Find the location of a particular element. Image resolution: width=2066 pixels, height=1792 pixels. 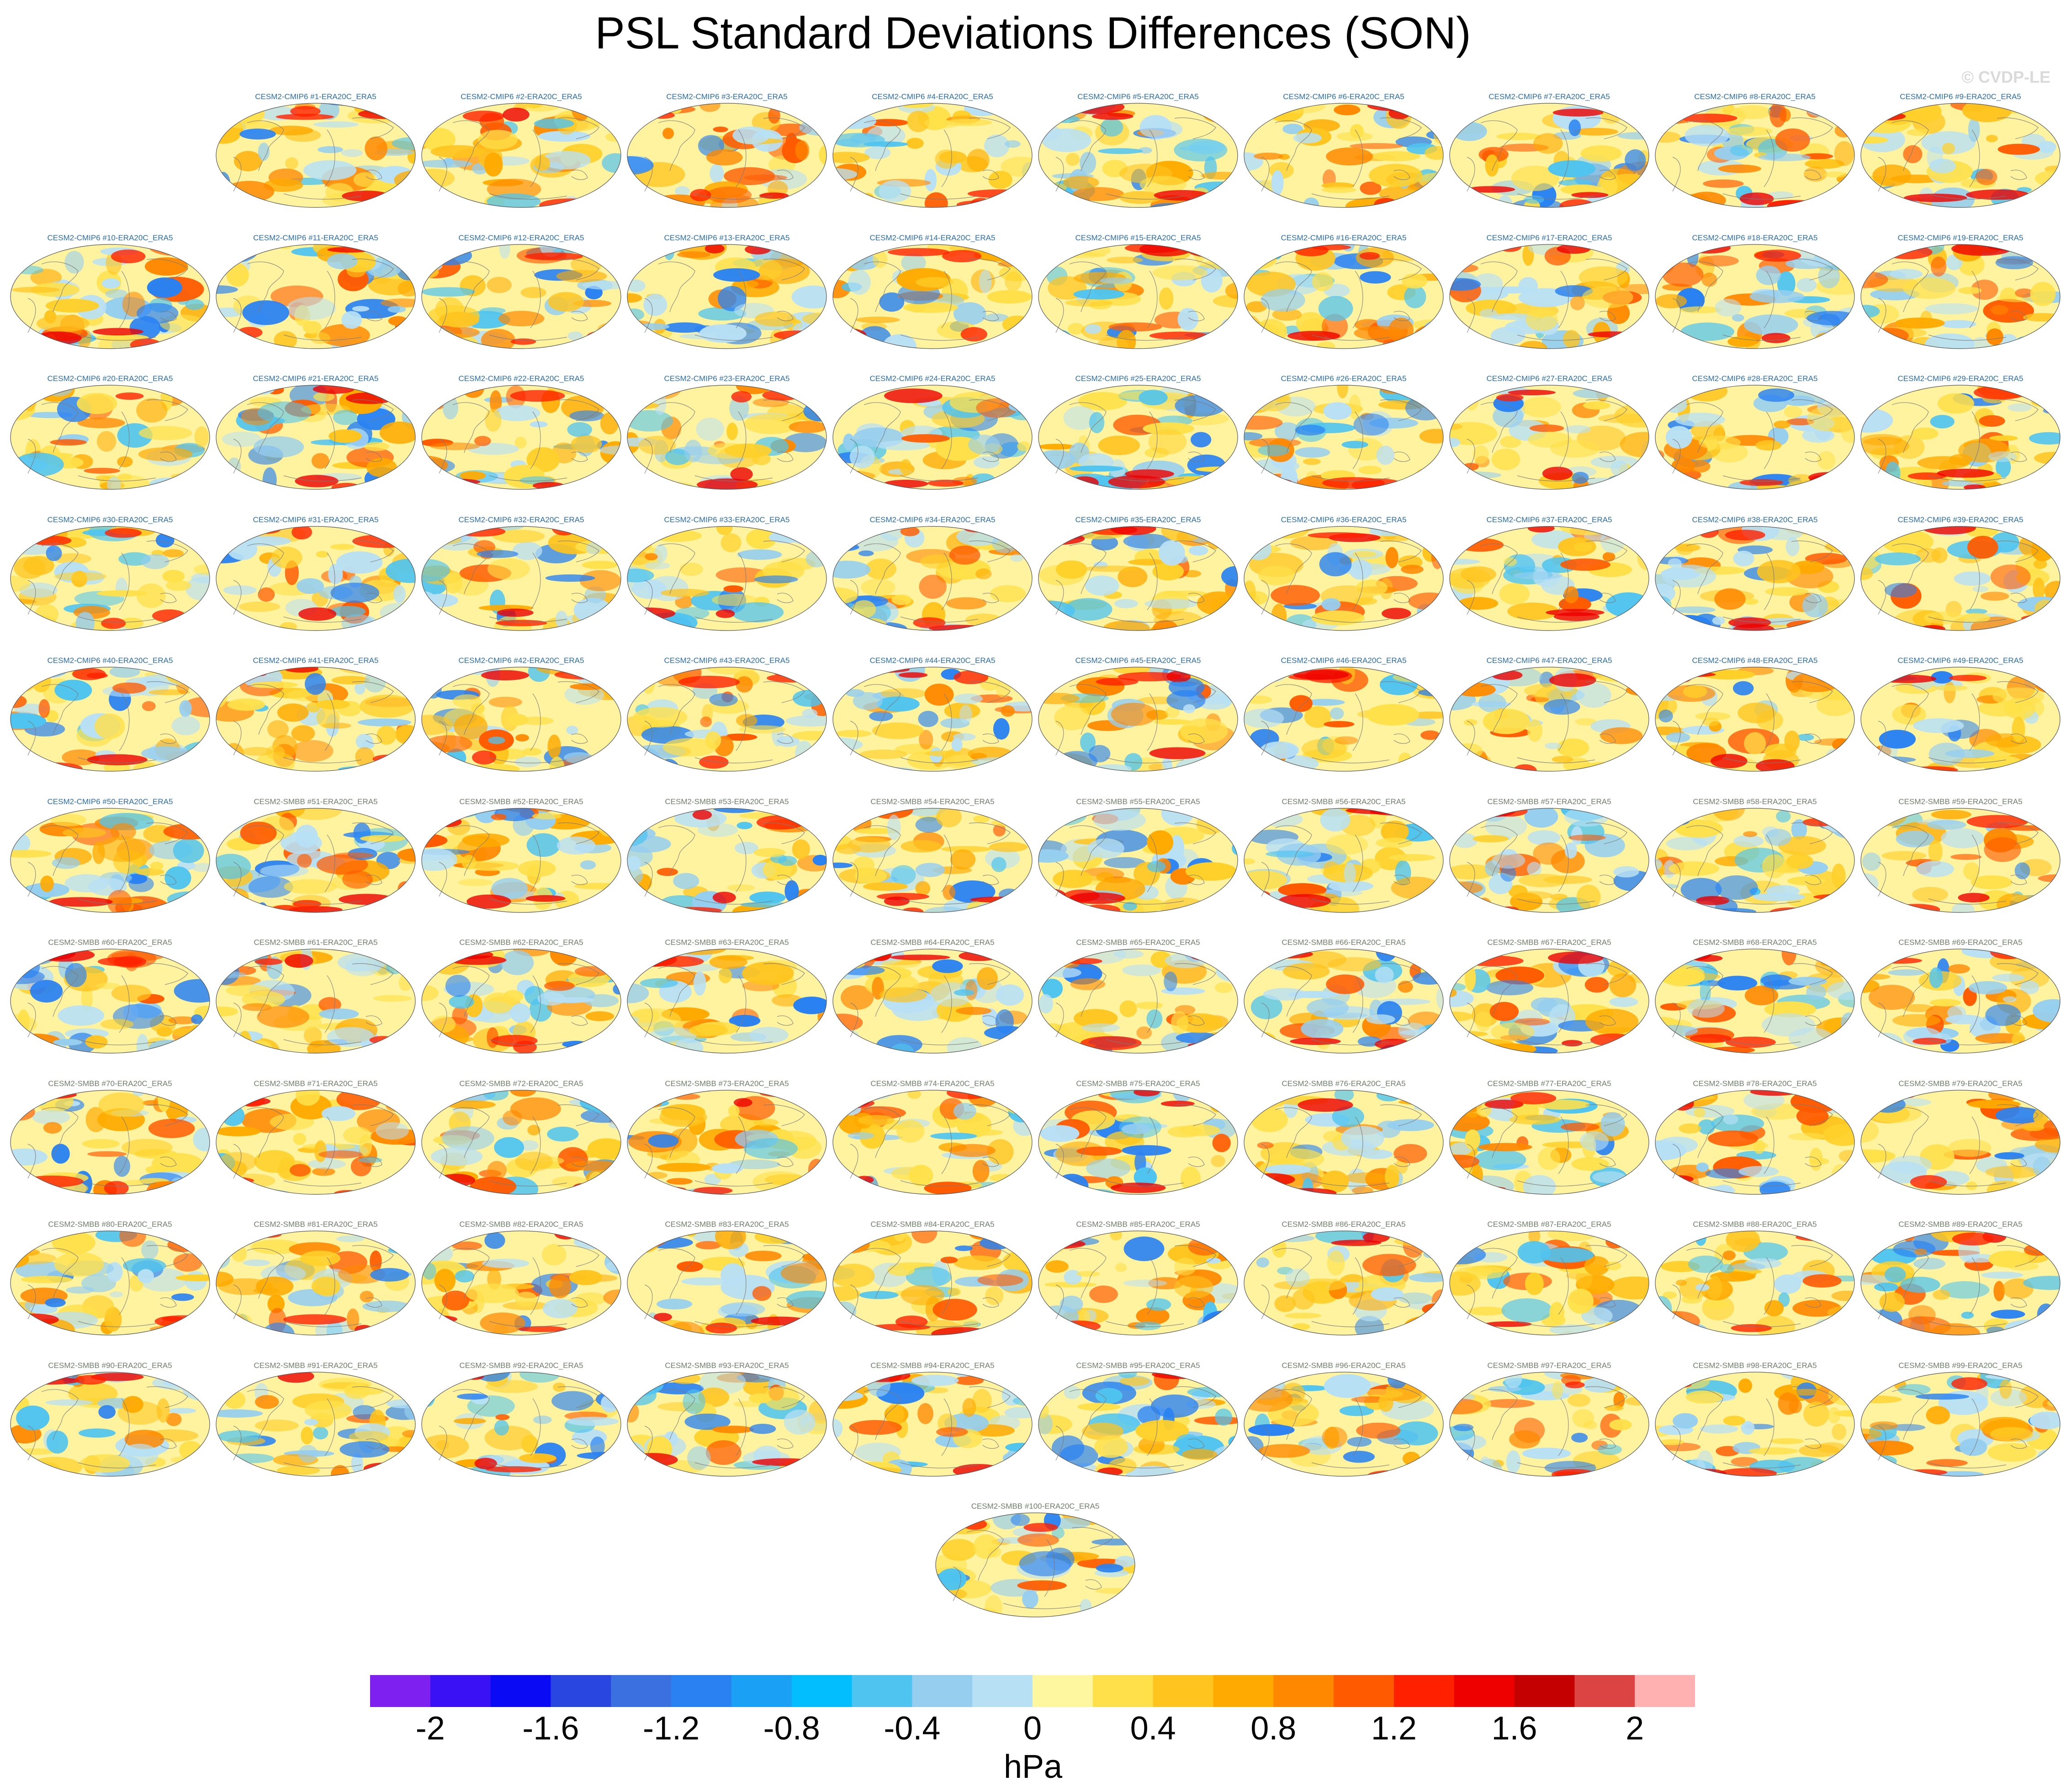

panel-label: CESM2-CMIP6 #41-ERA20C_ERA5 is located at coordinates (316, 660).